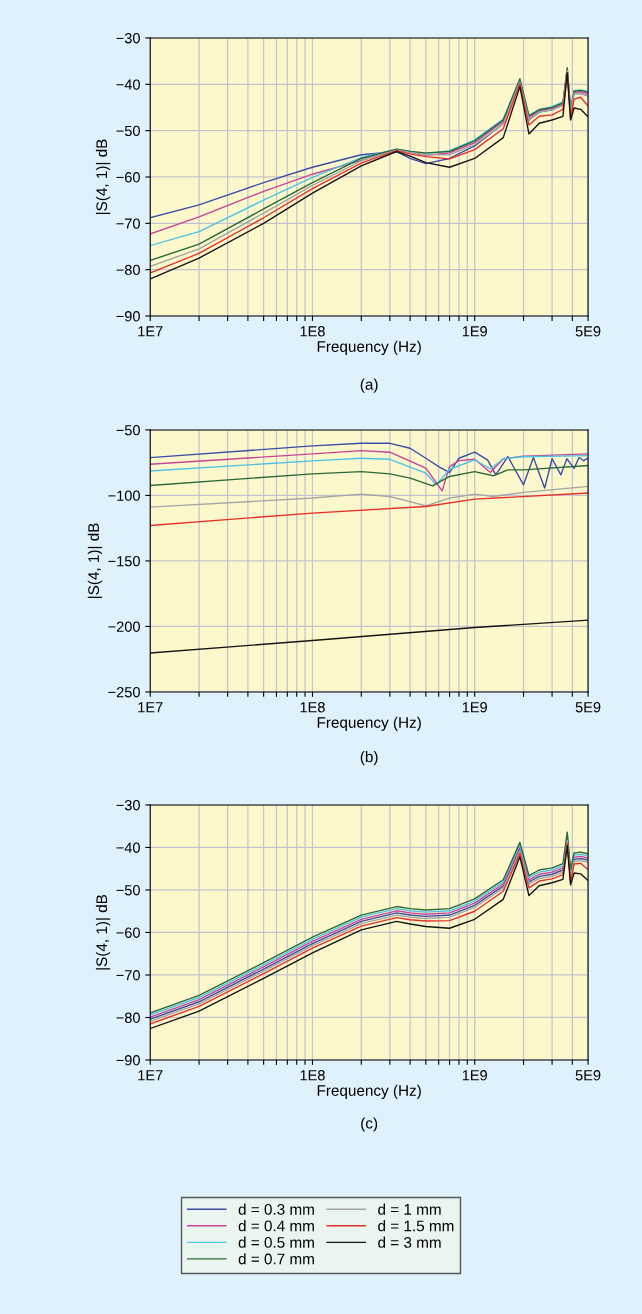  What do you see at coordinates (276, 1226) in the screenshot?
I see `legend-label: d = 0.4 mm` at bounding box center [276, 1226].